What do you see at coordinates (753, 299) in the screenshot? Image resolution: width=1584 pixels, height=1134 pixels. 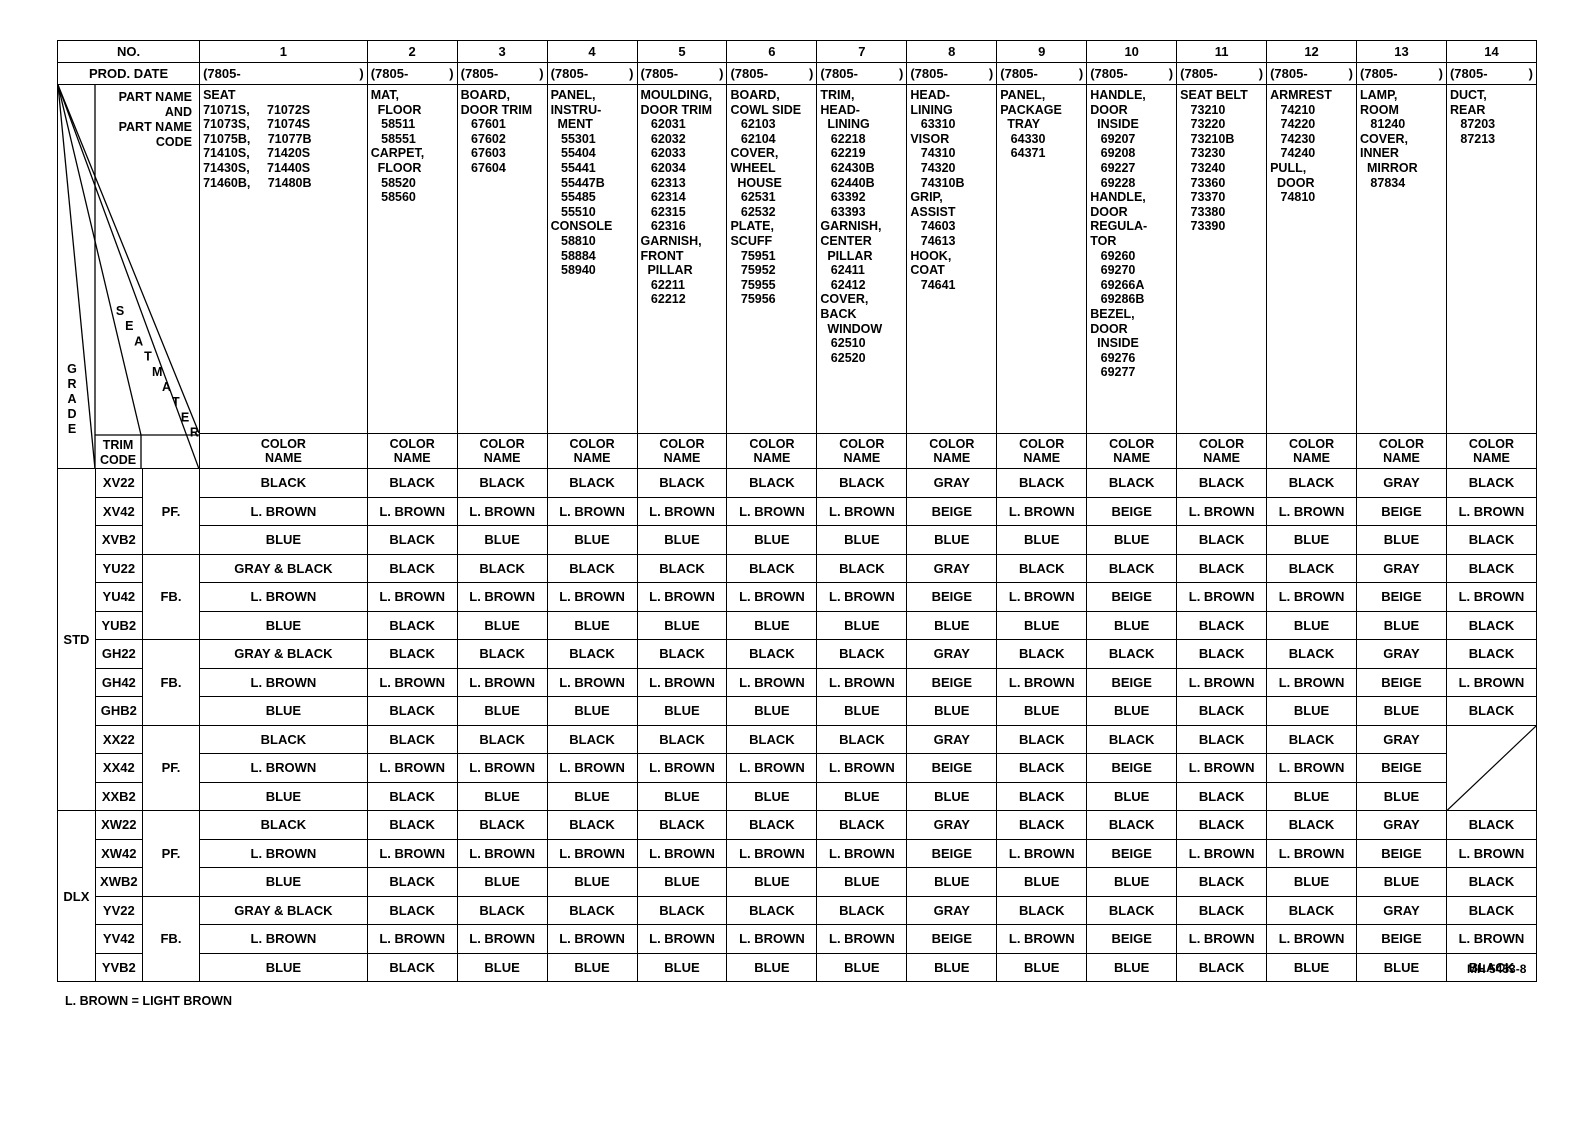 I see `part-name-line: 75956` at bounding box center [753, 299].